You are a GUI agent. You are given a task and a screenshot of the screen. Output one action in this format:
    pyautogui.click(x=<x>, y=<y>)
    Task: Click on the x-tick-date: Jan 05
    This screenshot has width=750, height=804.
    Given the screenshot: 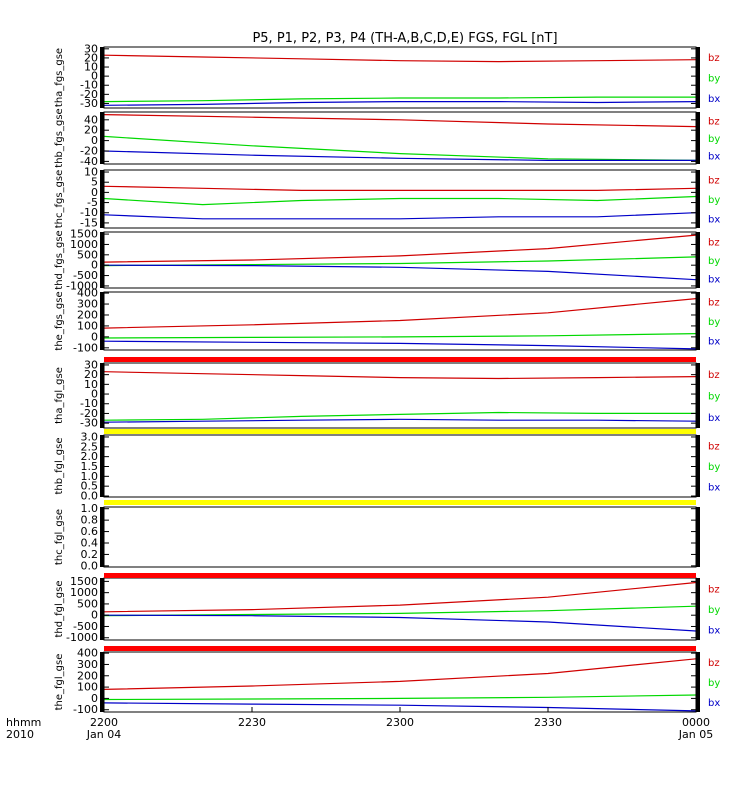 What is the action you would take?
    pyautogui.click(x=695, y=734)
    